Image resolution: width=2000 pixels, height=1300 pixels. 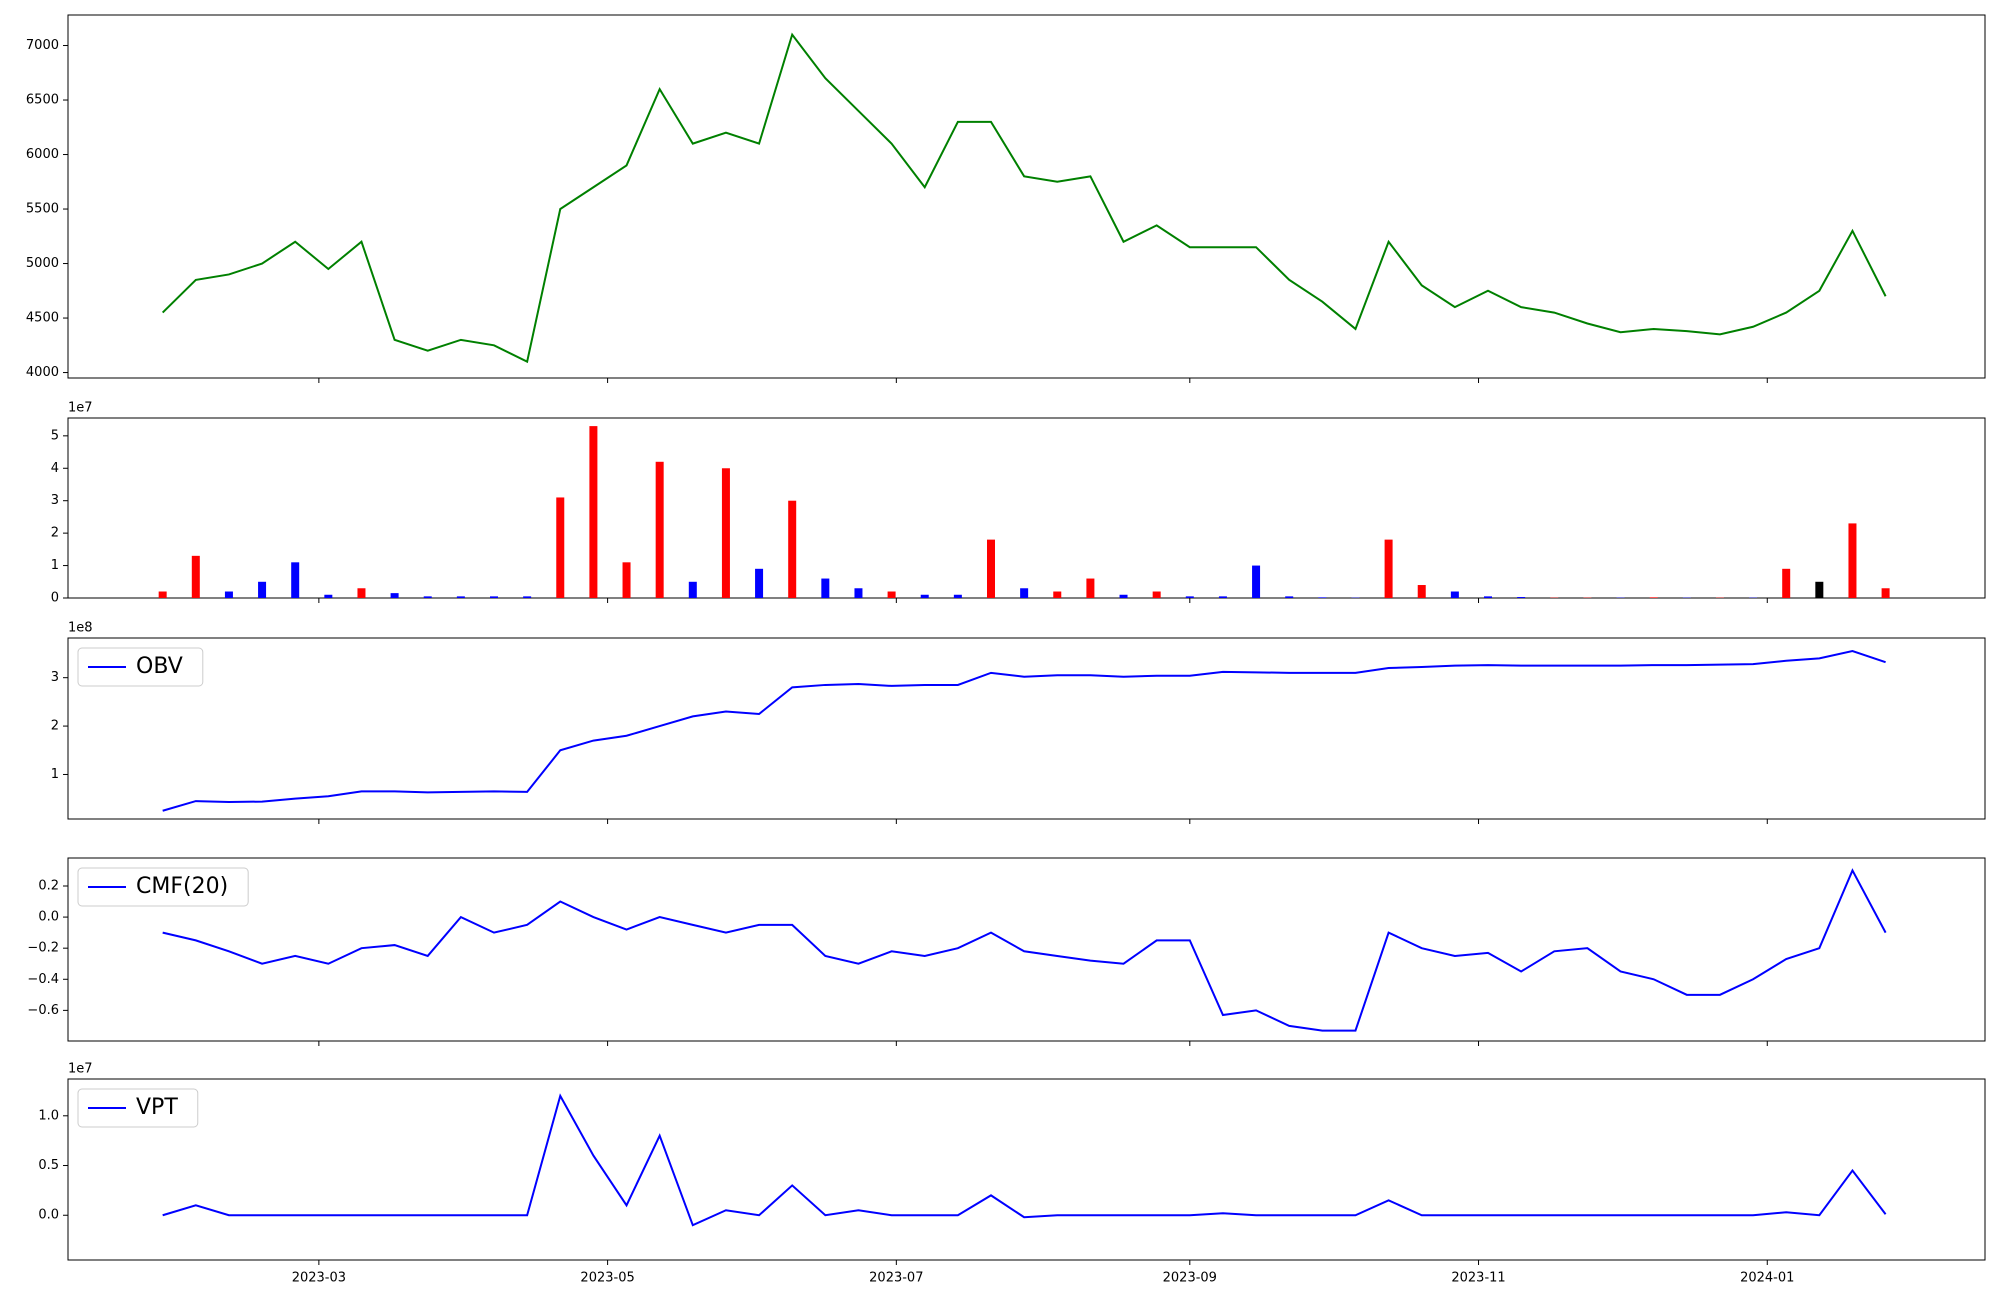 I want to click on y-tick-label: −0.2, so click(x=43, y=948).